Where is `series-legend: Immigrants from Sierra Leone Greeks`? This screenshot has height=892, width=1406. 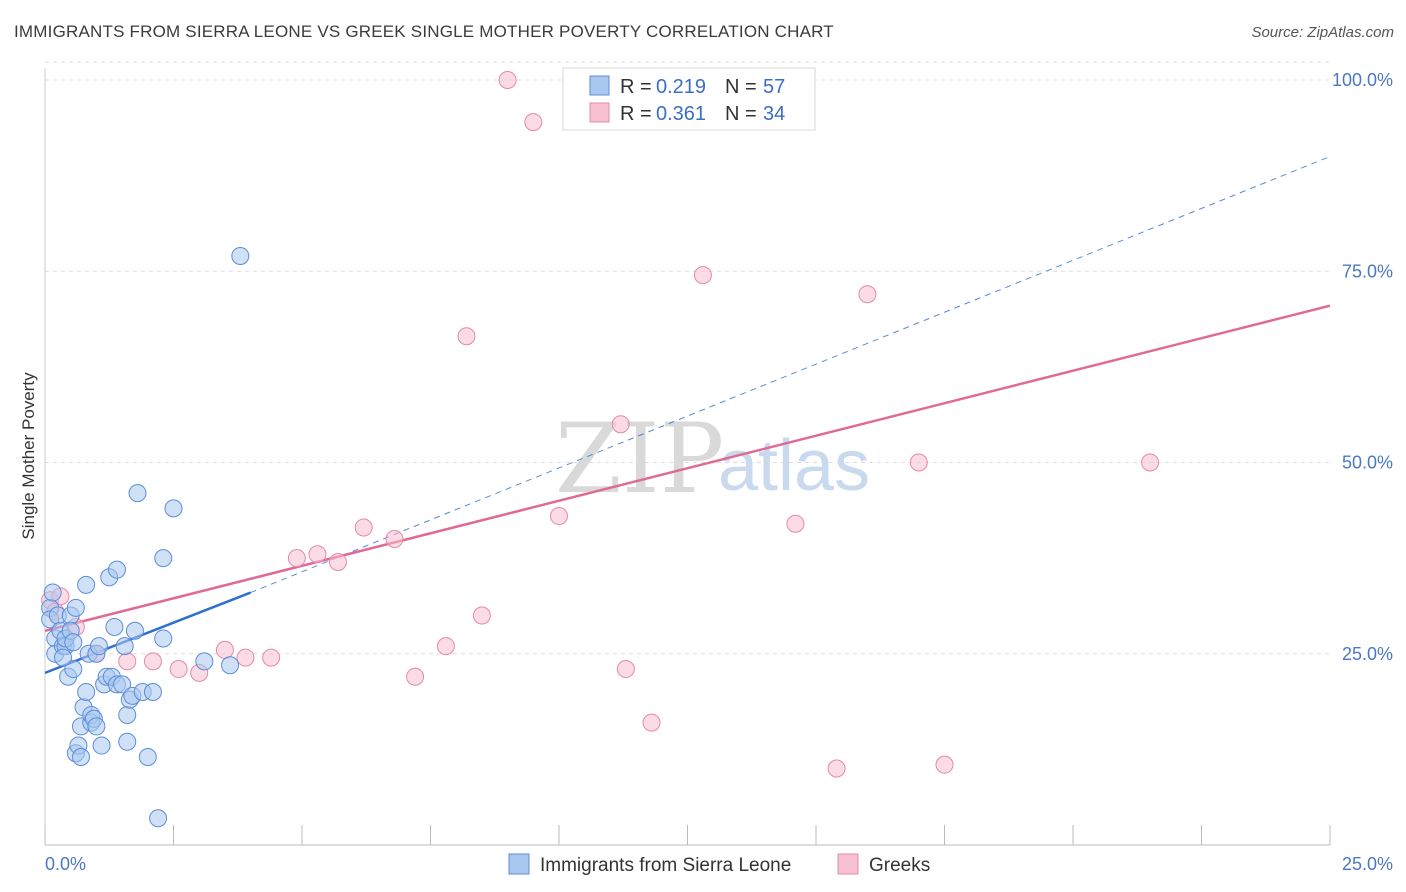
series-legend: Immigrants from Sierra Leone Greeks is located at coordinates (719, 864).